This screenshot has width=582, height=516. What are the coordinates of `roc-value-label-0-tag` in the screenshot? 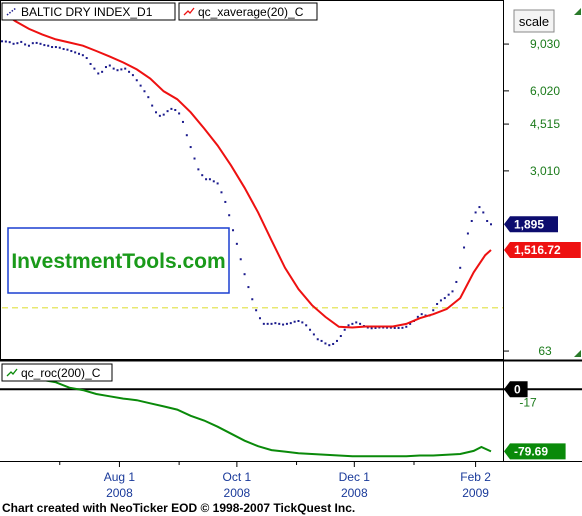 It's located at (516, 389).